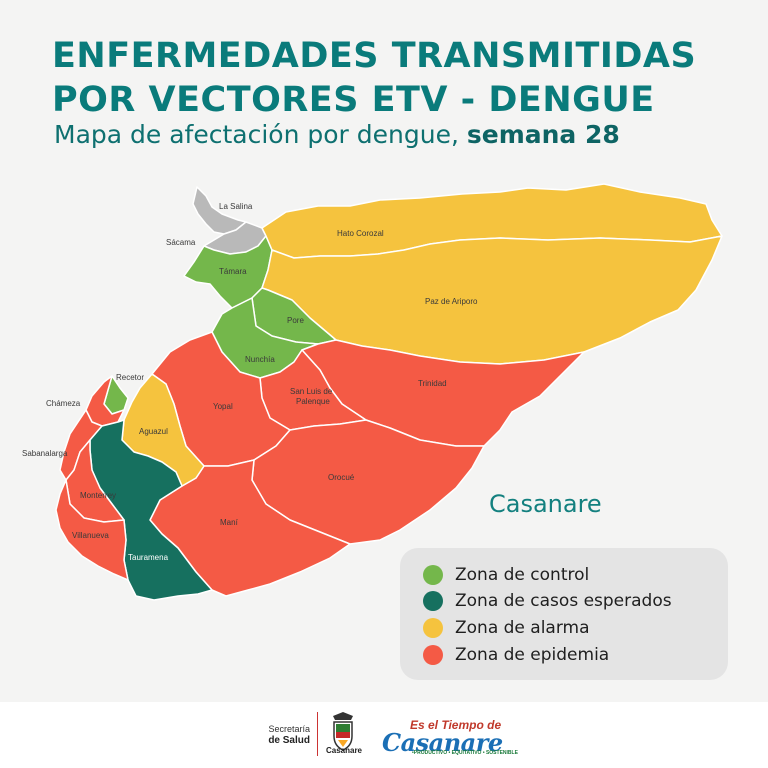 The image size is (768, 768). Describe the element at coordinates (433, 628) in the screenshot. I see `legend-swatch-alarma` at that location.